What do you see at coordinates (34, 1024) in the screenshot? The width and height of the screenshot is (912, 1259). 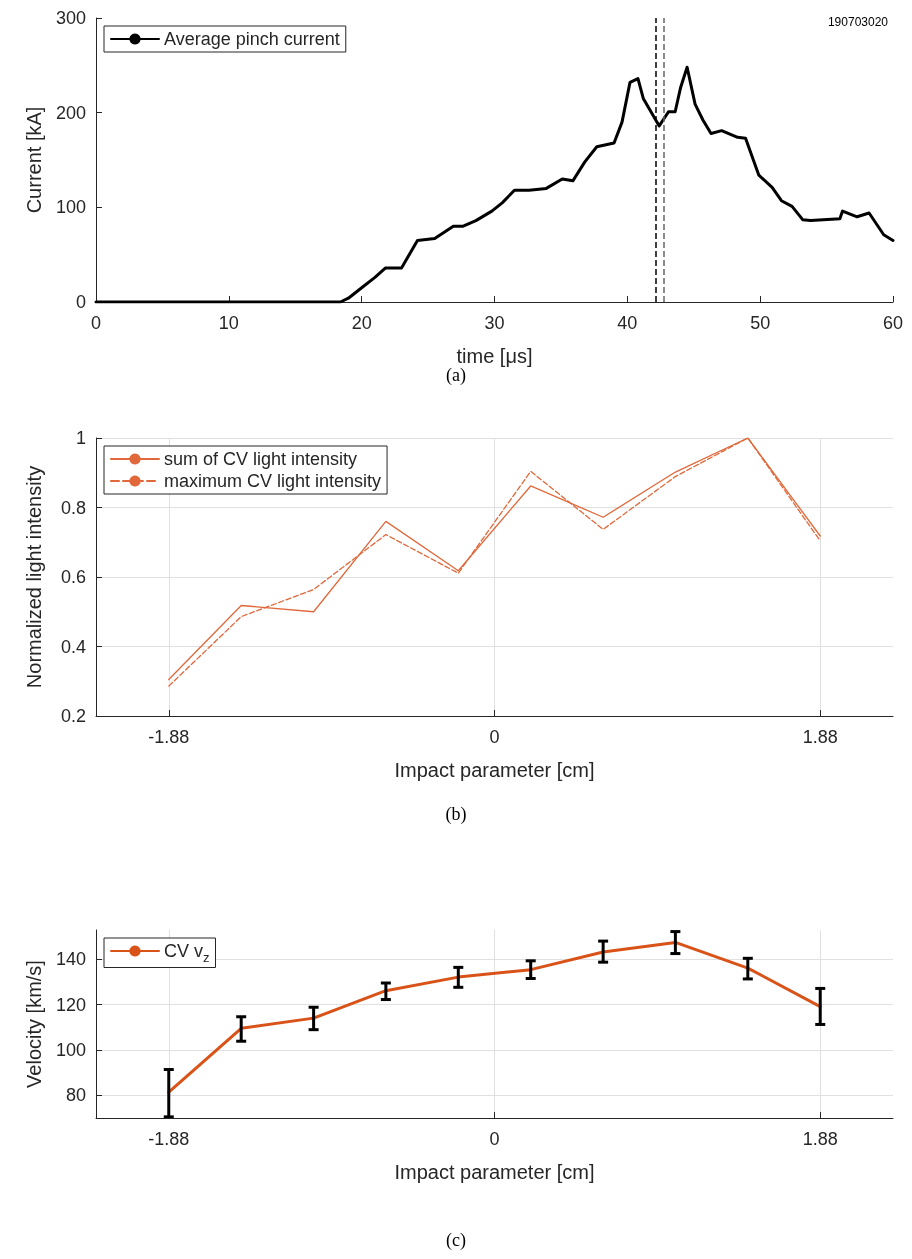 I see `y-axis-title: Velocity [km/s]` at bounding box center [34, 1024].